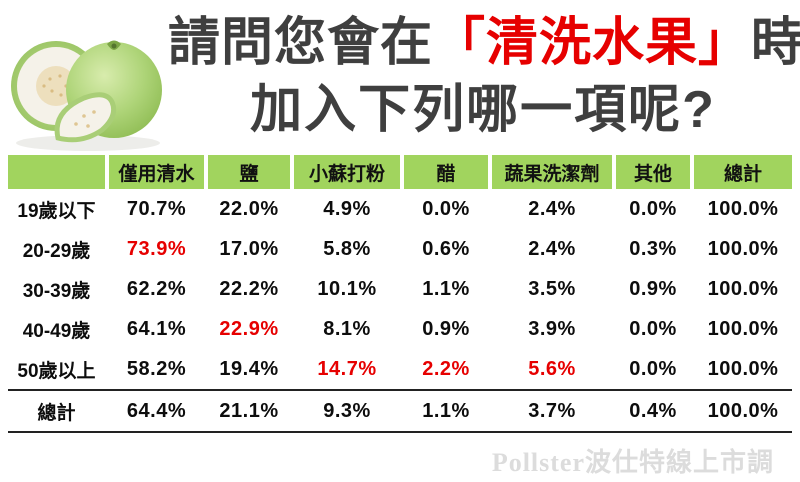 This screenshot has width=800, height=482. What do you see at coordinates (552, 172) in the screenshot?
I see `column-header-detergent: 蔬果洗潔劑` at bounding box center [552, 172].